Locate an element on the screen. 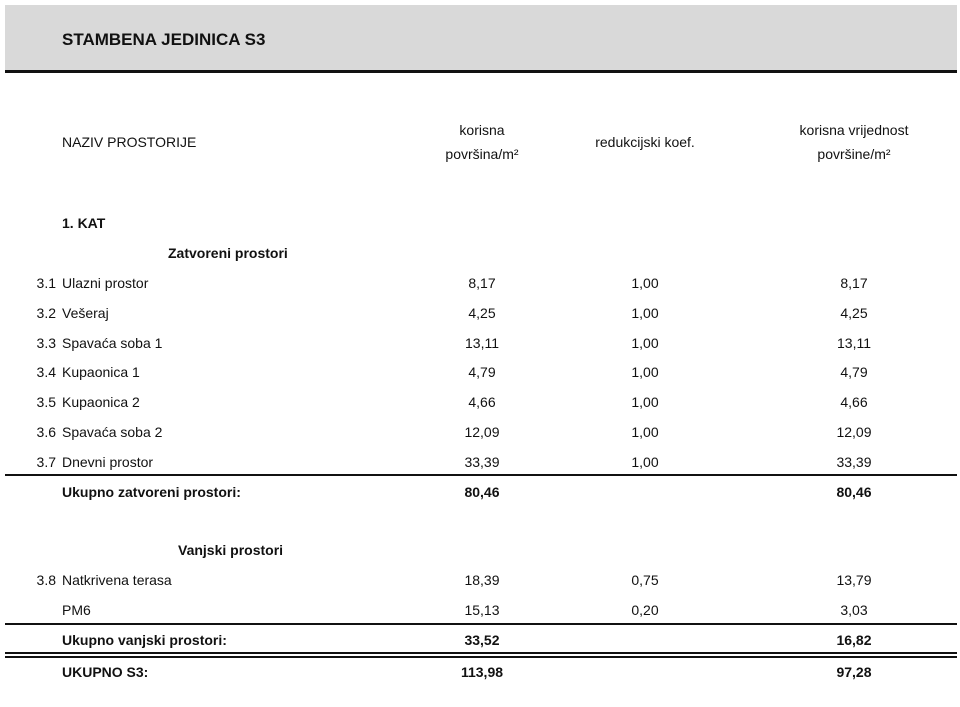 The image size is (960, 707). room-number: 3.1 is located at coordinates (46, 283).